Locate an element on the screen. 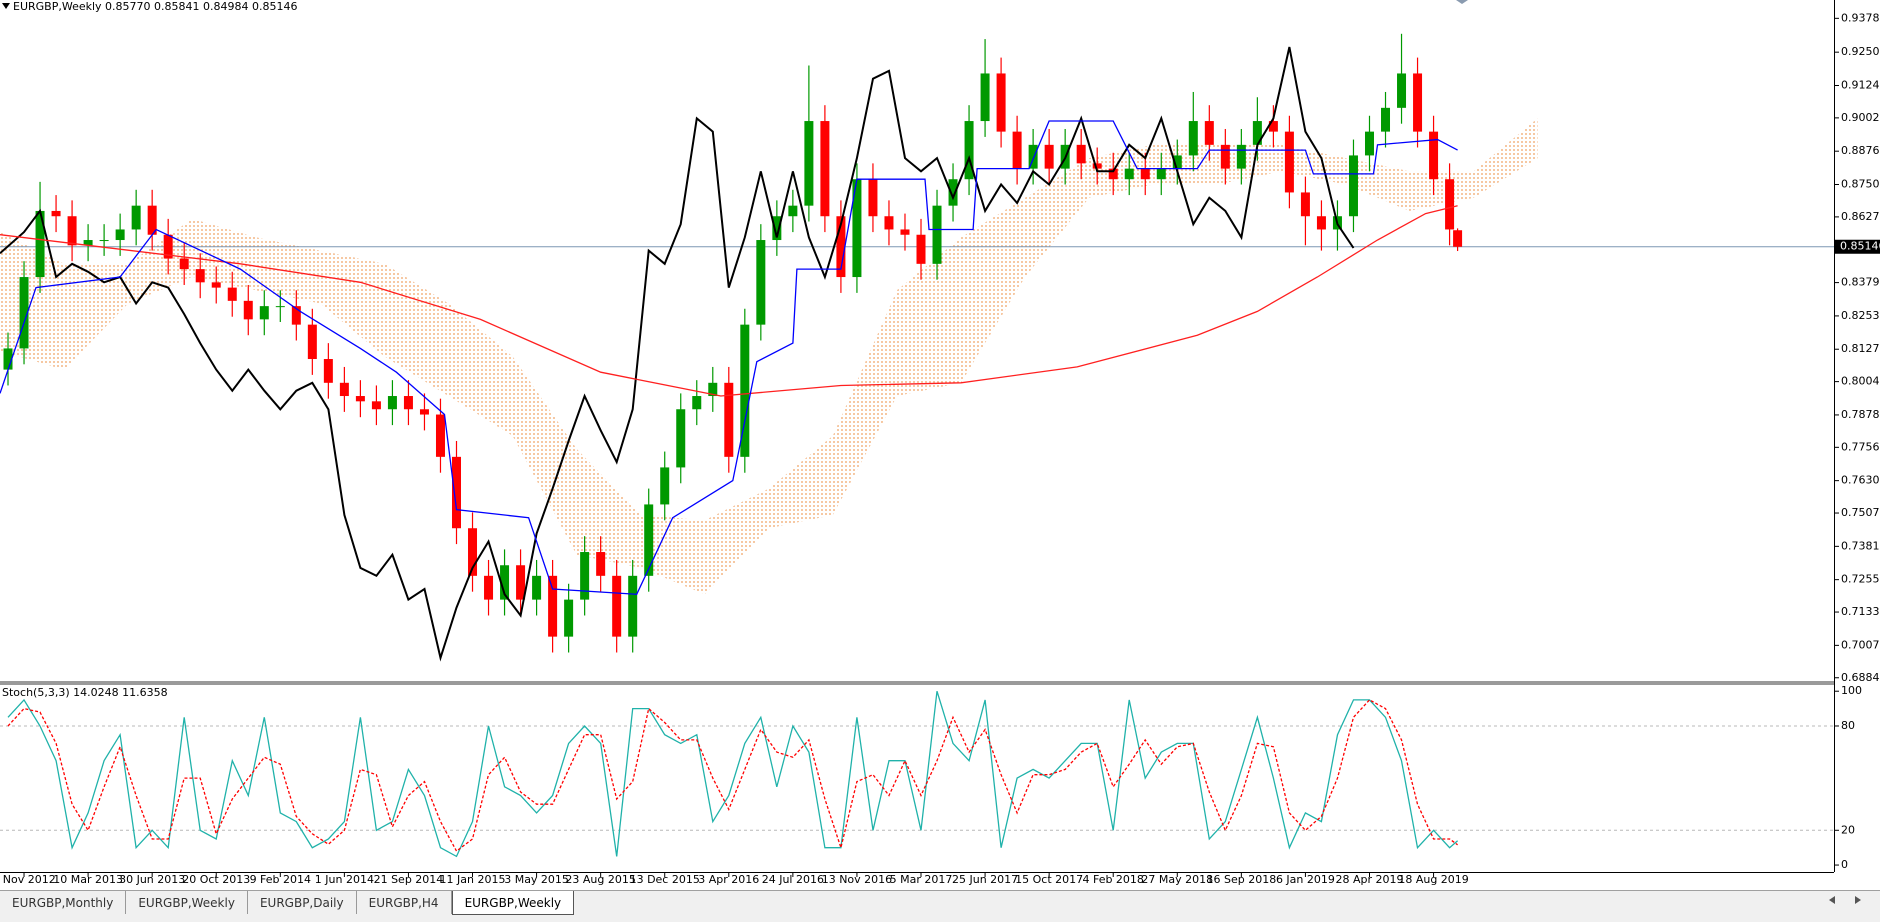 Image resolution: width=1880 pixels, height=922 pixels. x-tick-label: 13 Dec 2015 is located at coordinates (665, 879).